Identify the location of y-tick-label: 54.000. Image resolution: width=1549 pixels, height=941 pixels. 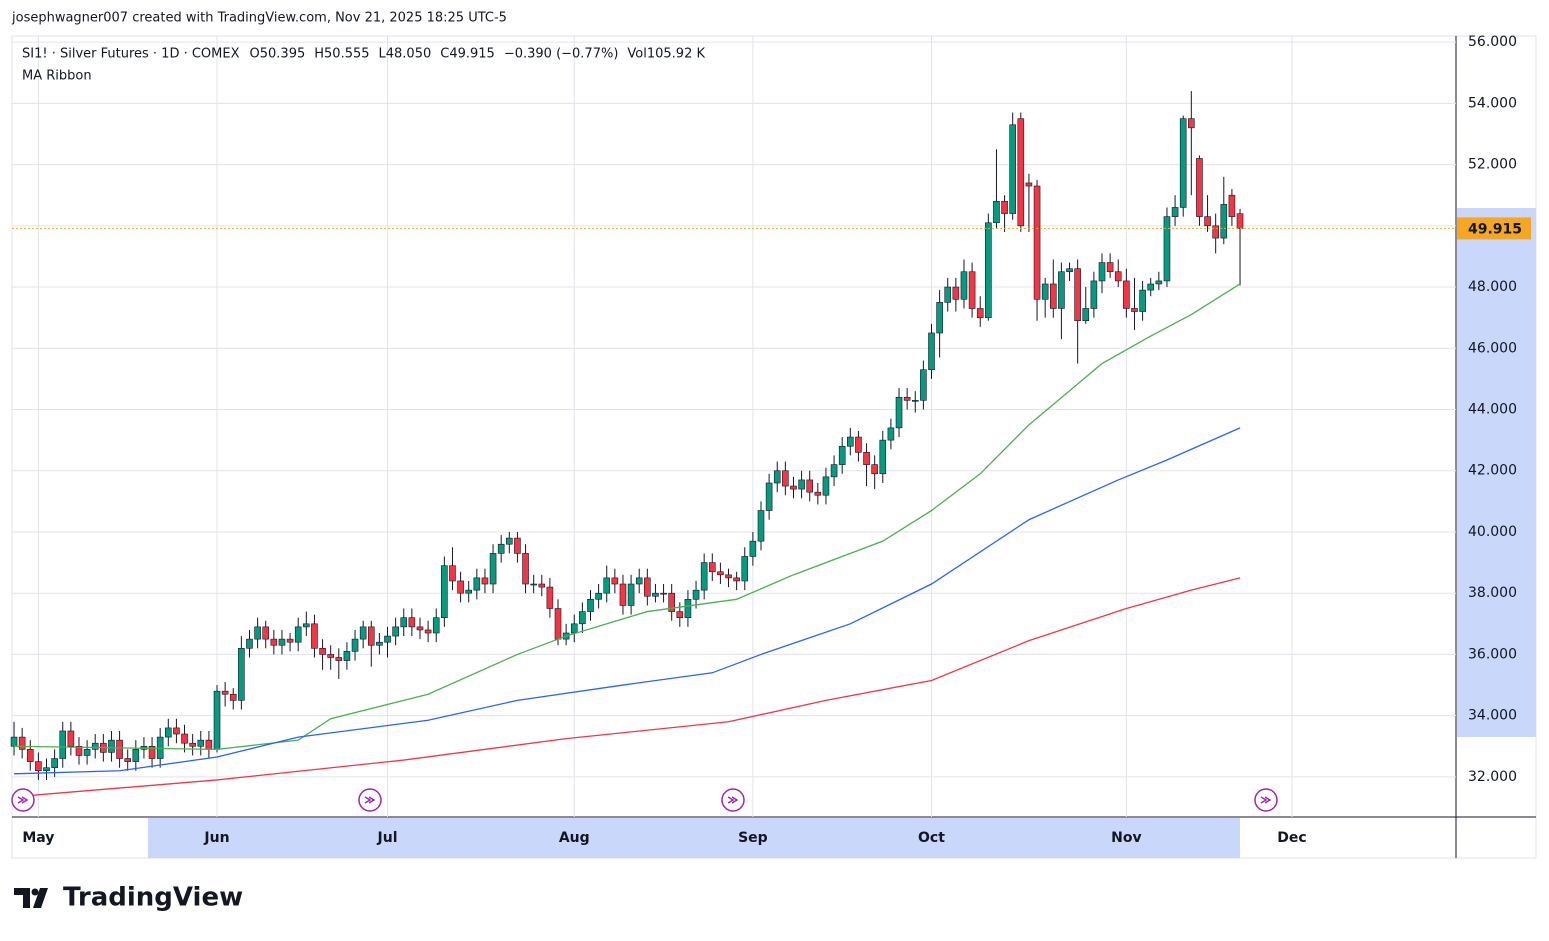
(1492, 103).